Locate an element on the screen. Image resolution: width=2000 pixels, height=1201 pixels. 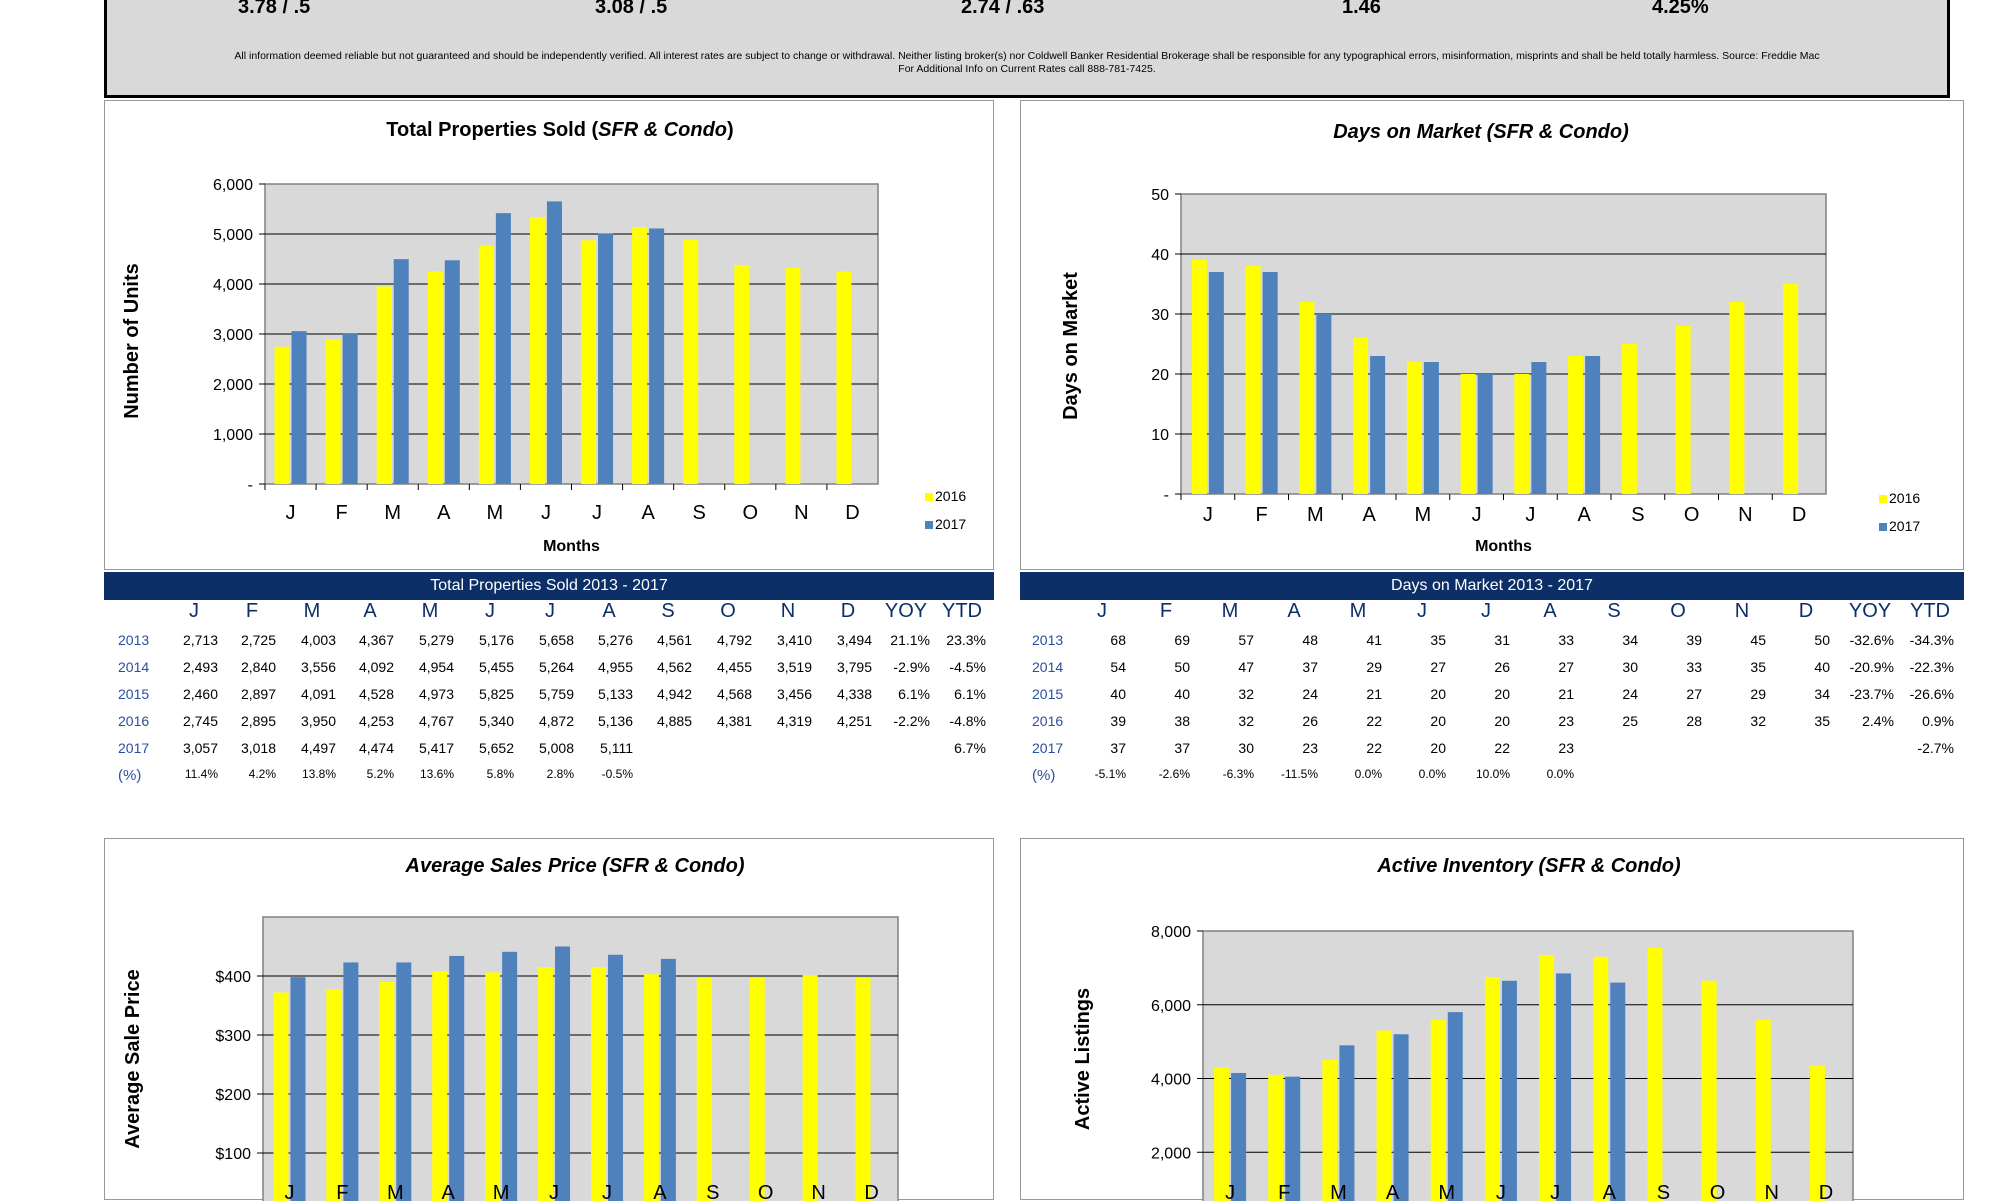
bar-2016-A is located at coordinates (639, 355).